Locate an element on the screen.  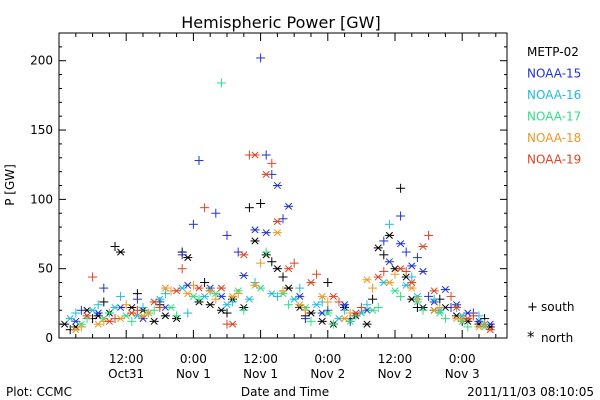
y-tick-label: 0 is located at coordinates (49, 338).